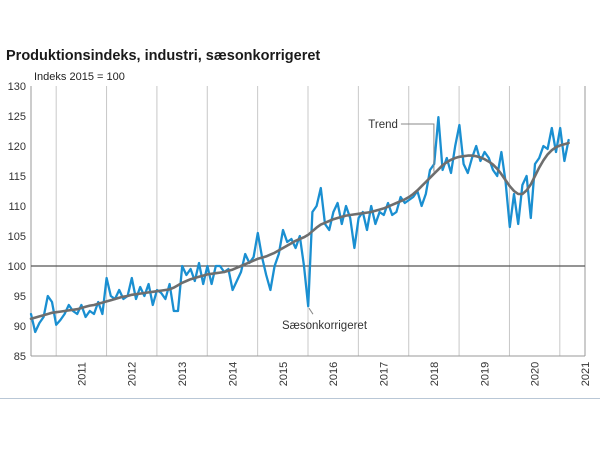 Image resolution: width=600 pixels, height=450 pixels. Describe the element at coordinates (325, 326) in the screenshot. I see `seasonal-annotation: Sæsonkorrigeret` at that location.